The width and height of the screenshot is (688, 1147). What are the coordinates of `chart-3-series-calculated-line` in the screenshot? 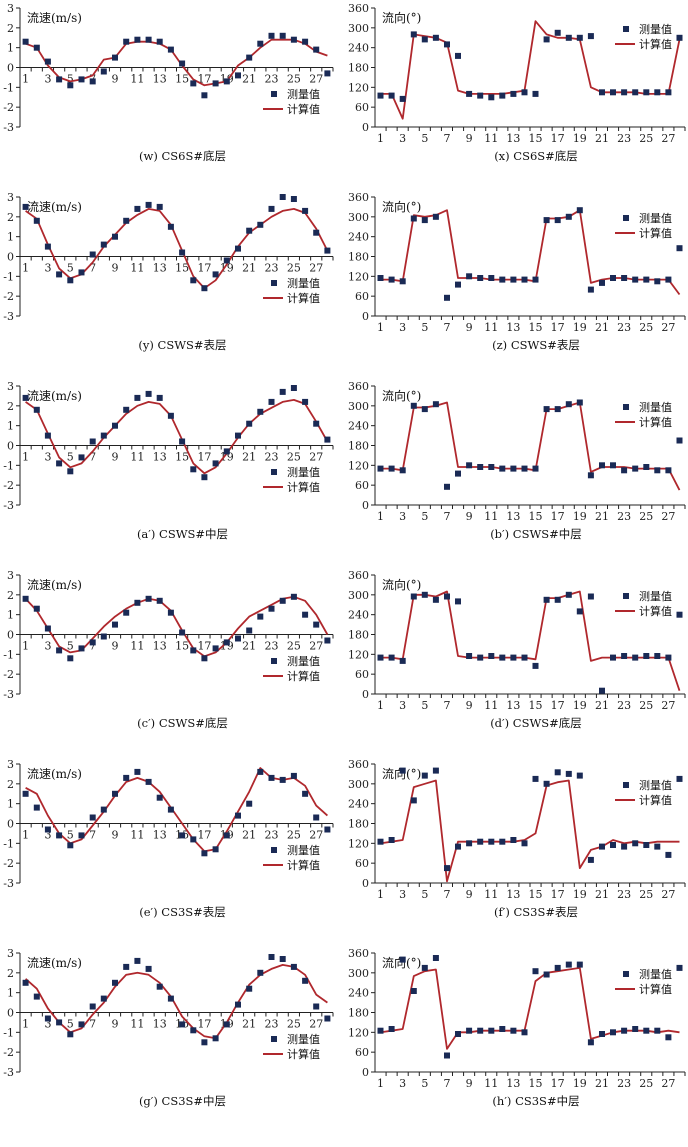 It's located at (530, 252).